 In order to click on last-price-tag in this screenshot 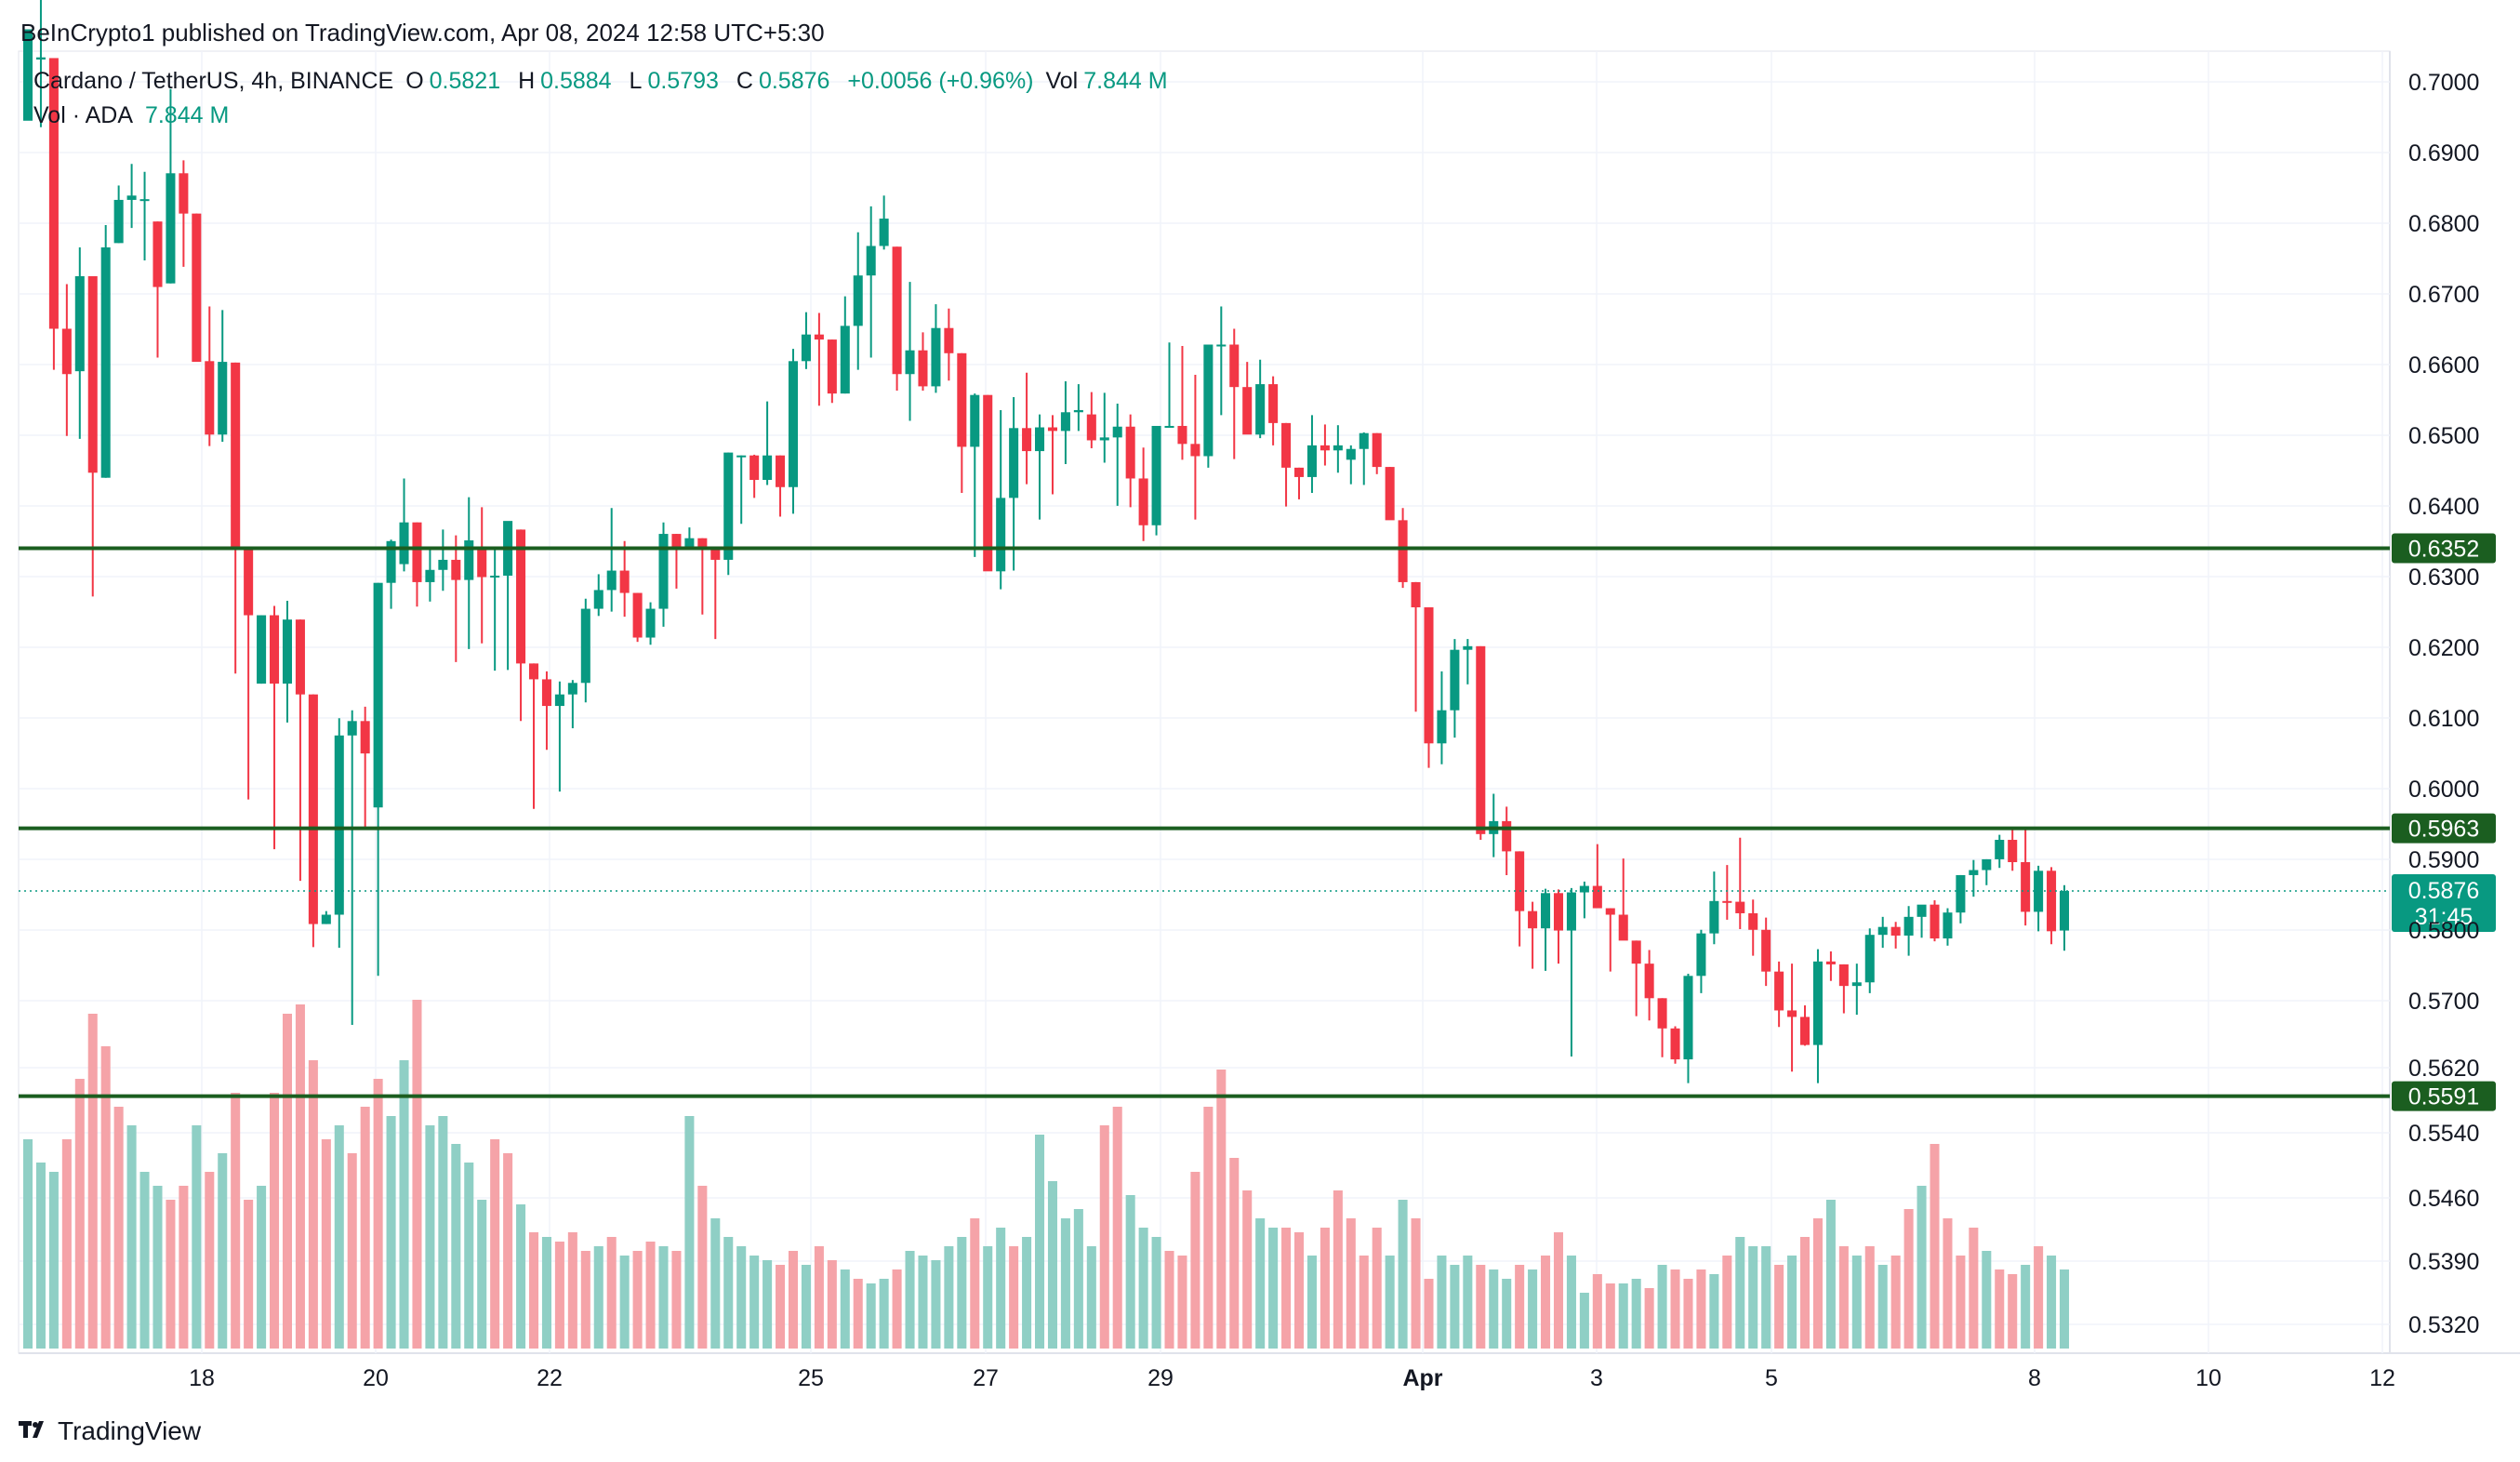, I will do `click(2444, 903)`.